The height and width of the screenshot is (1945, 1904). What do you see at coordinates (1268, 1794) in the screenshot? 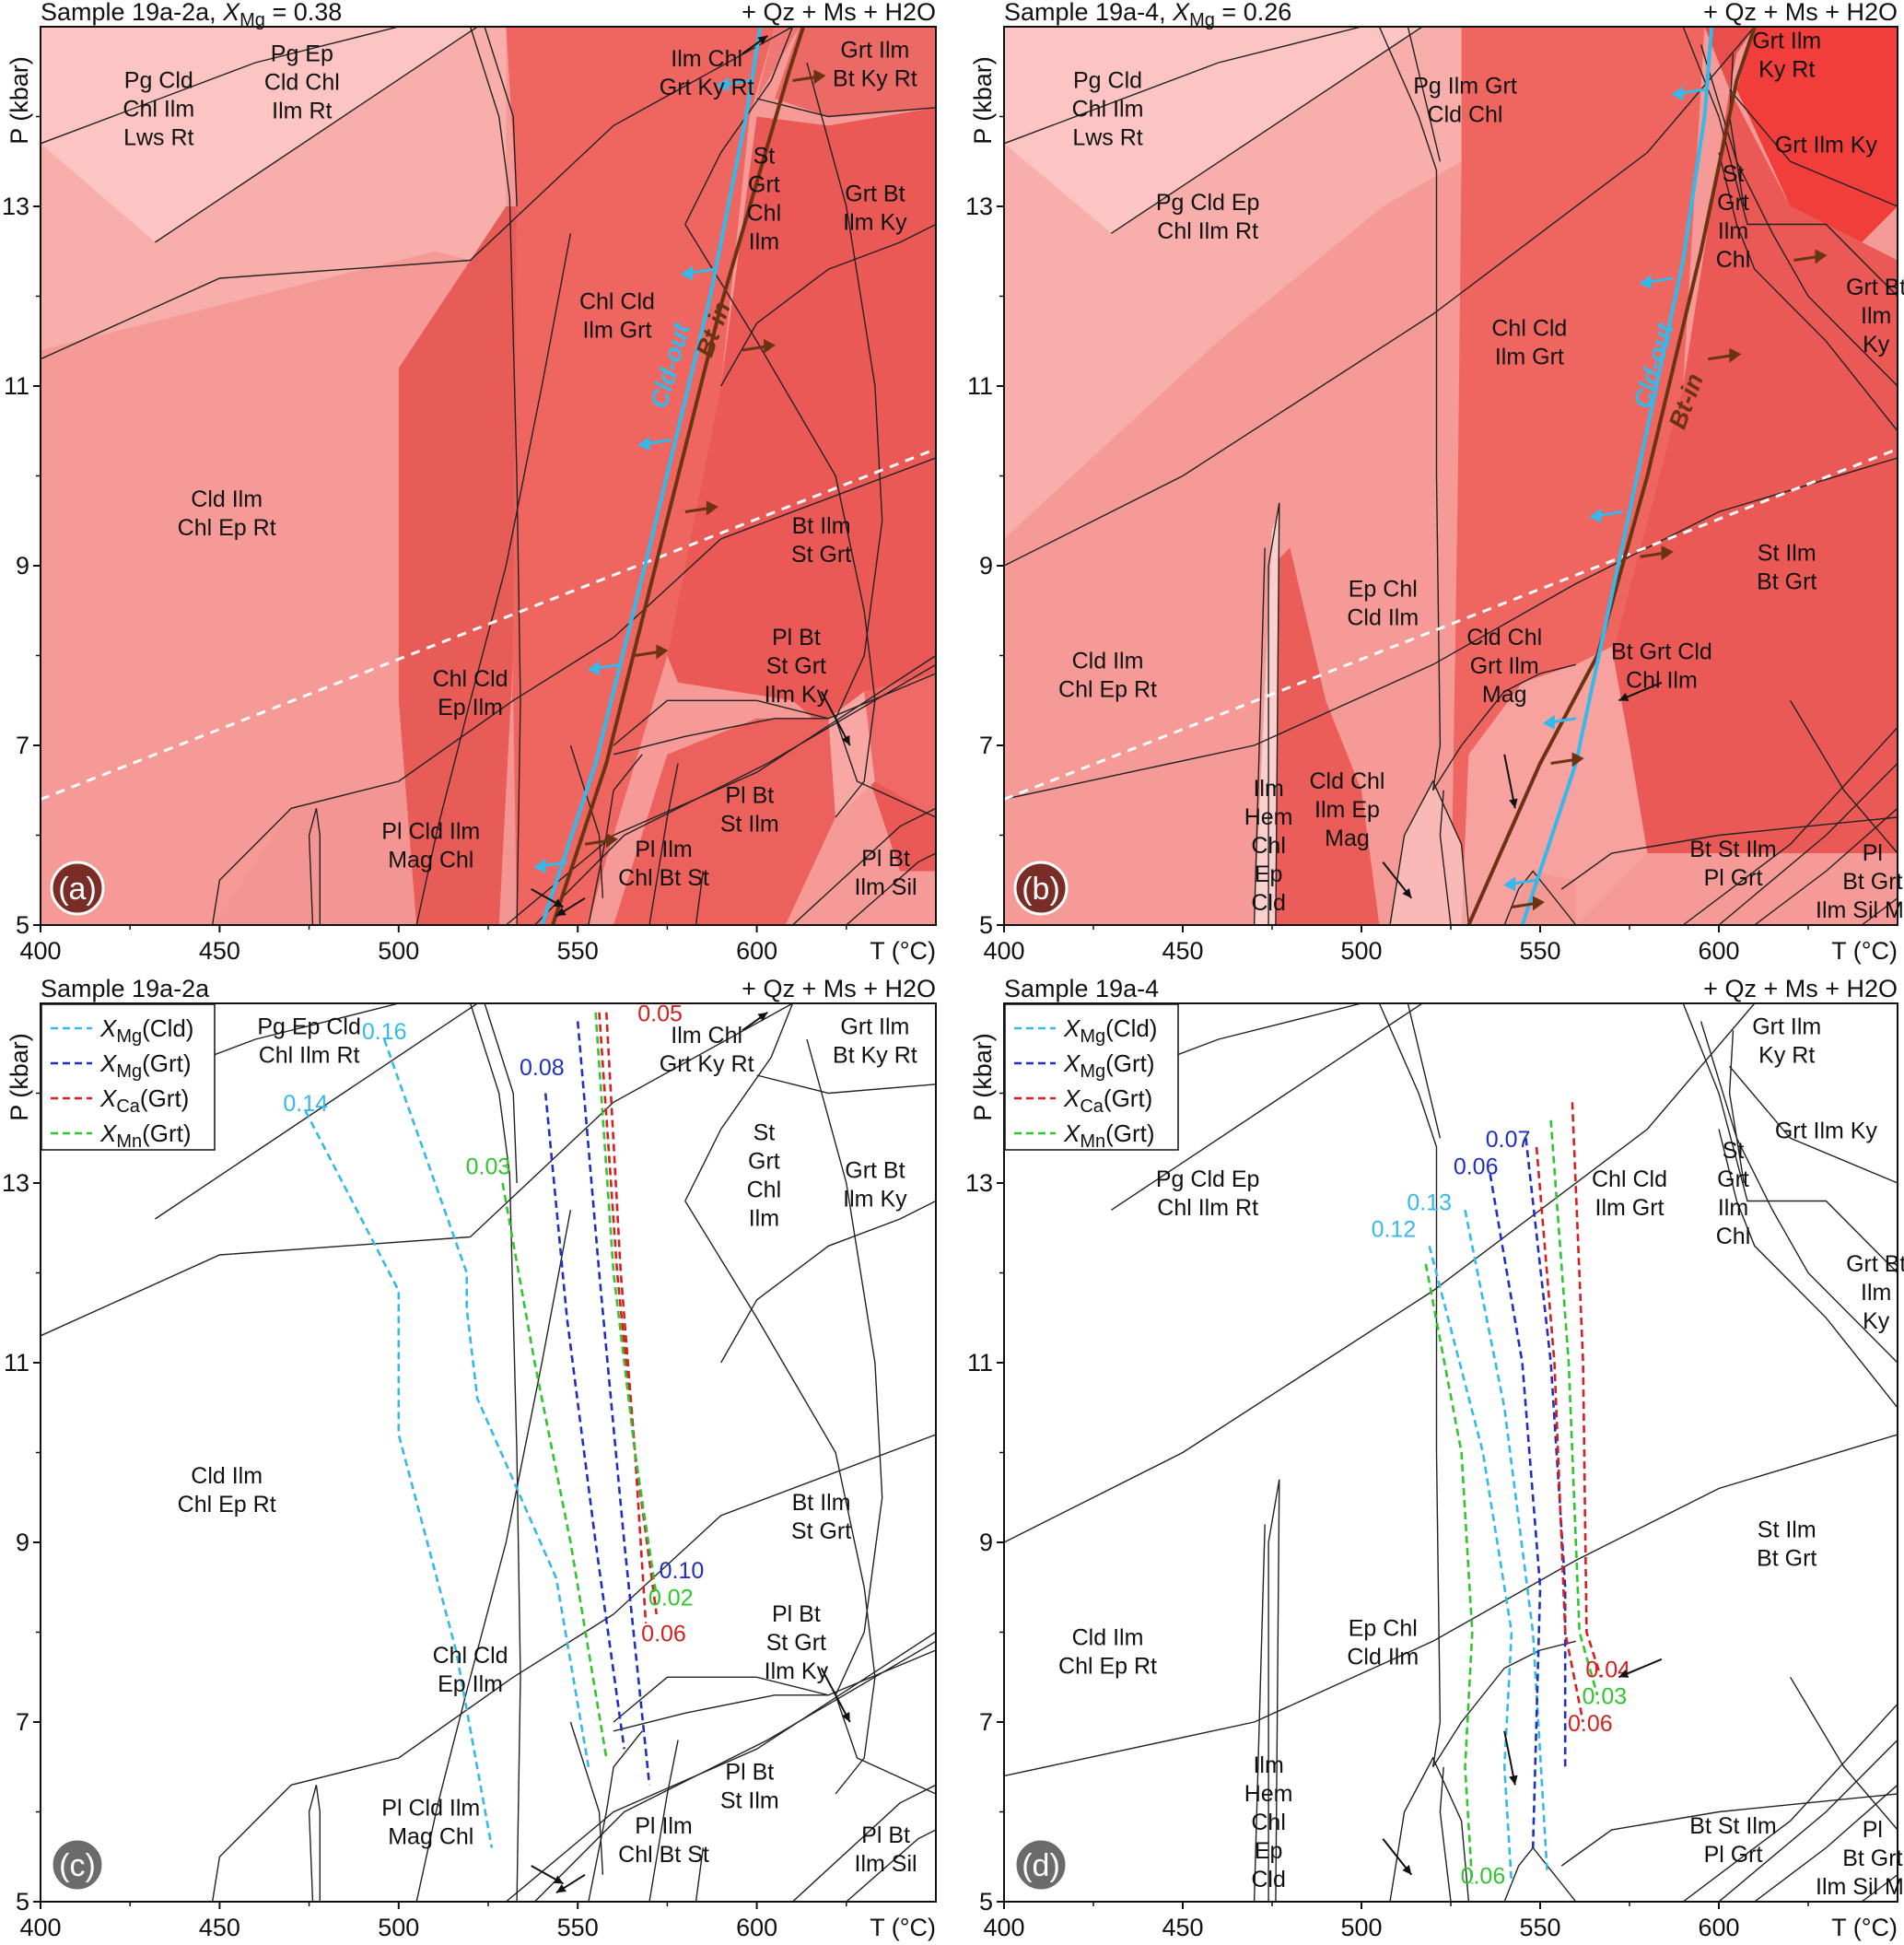
I see `field-label-line: Hem` at bounding box center [1268, 1794].